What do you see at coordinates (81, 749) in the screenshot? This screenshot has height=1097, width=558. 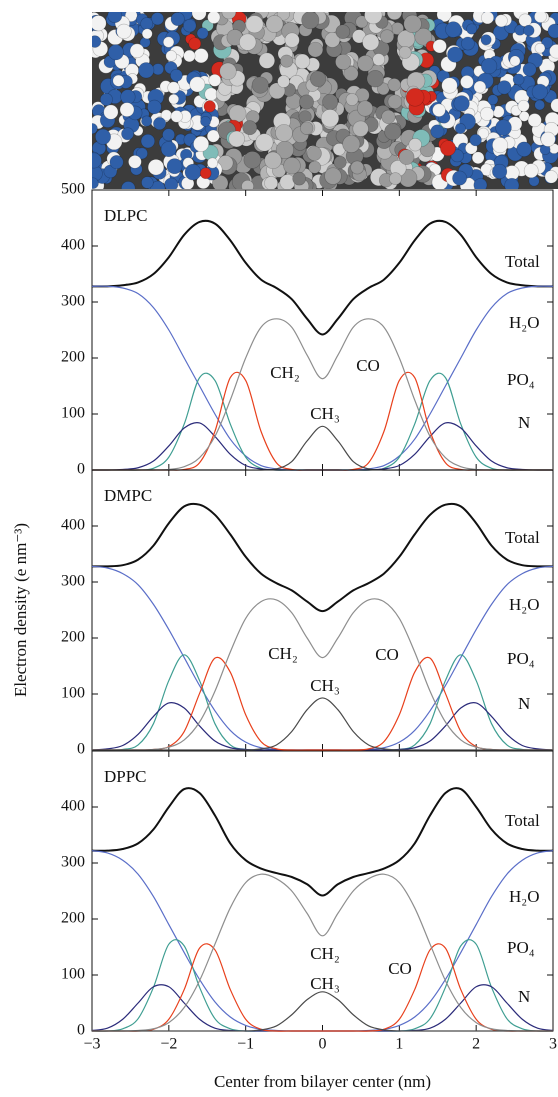 I see `y-tick-label: 0` at bounding box center [81, 749].